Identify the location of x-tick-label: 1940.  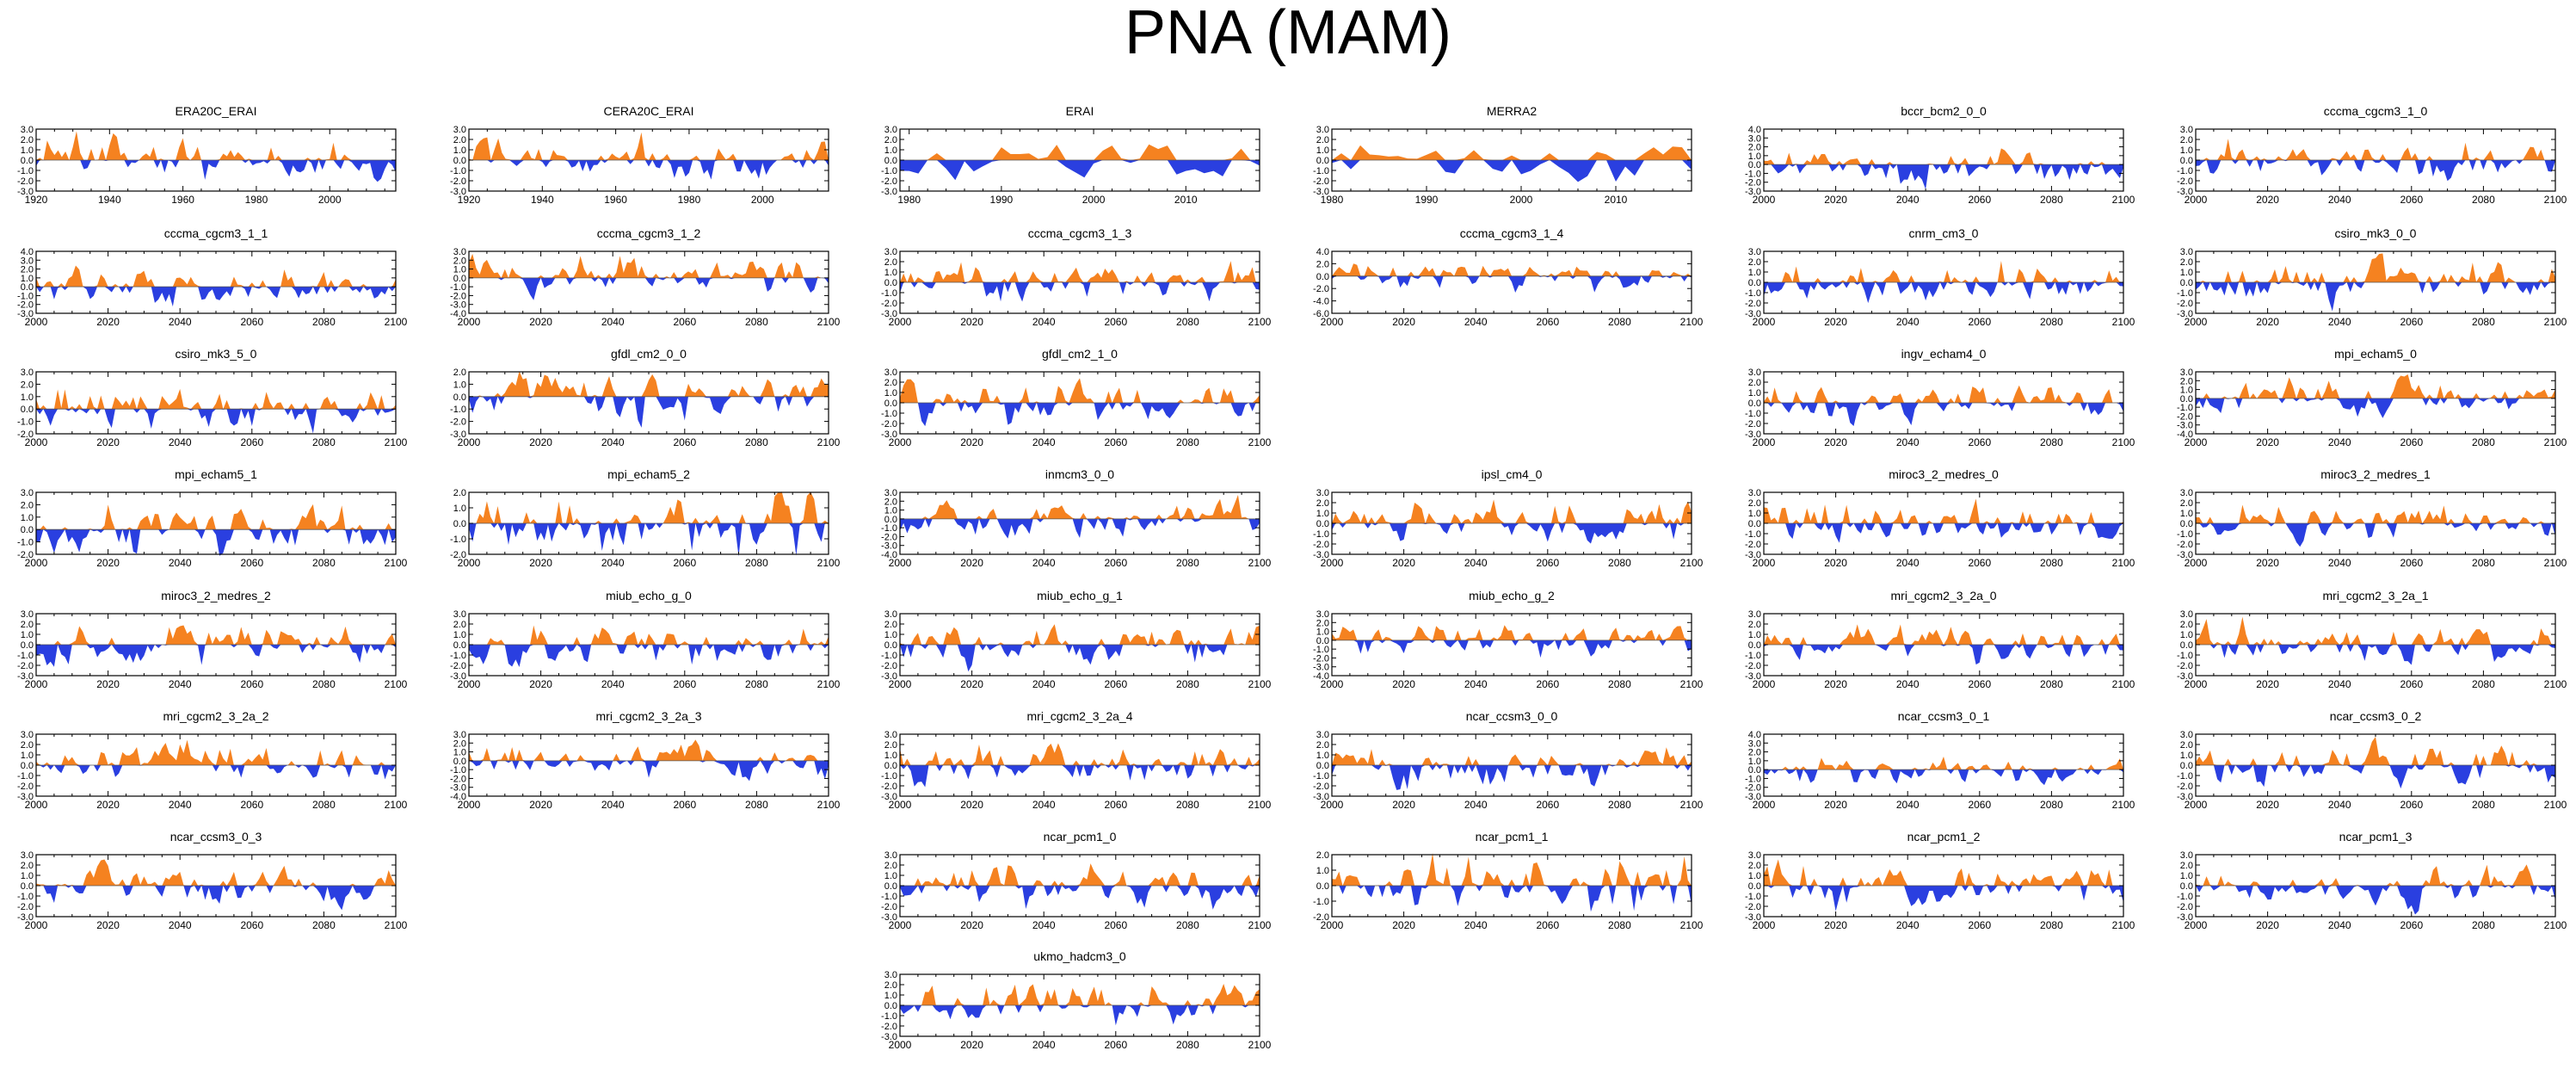
(110, 200).